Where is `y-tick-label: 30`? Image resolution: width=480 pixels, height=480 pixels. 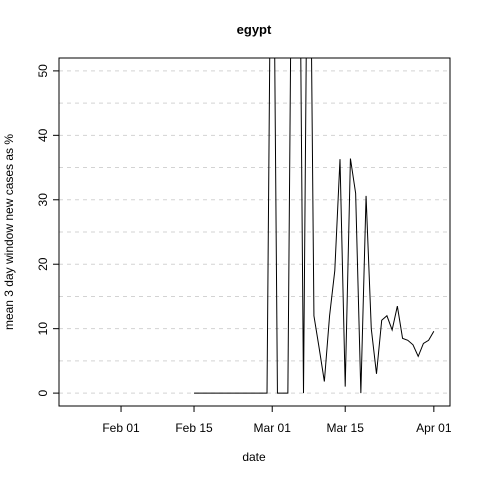 y-tick-label: 30 is located at coordinates (43, 200).